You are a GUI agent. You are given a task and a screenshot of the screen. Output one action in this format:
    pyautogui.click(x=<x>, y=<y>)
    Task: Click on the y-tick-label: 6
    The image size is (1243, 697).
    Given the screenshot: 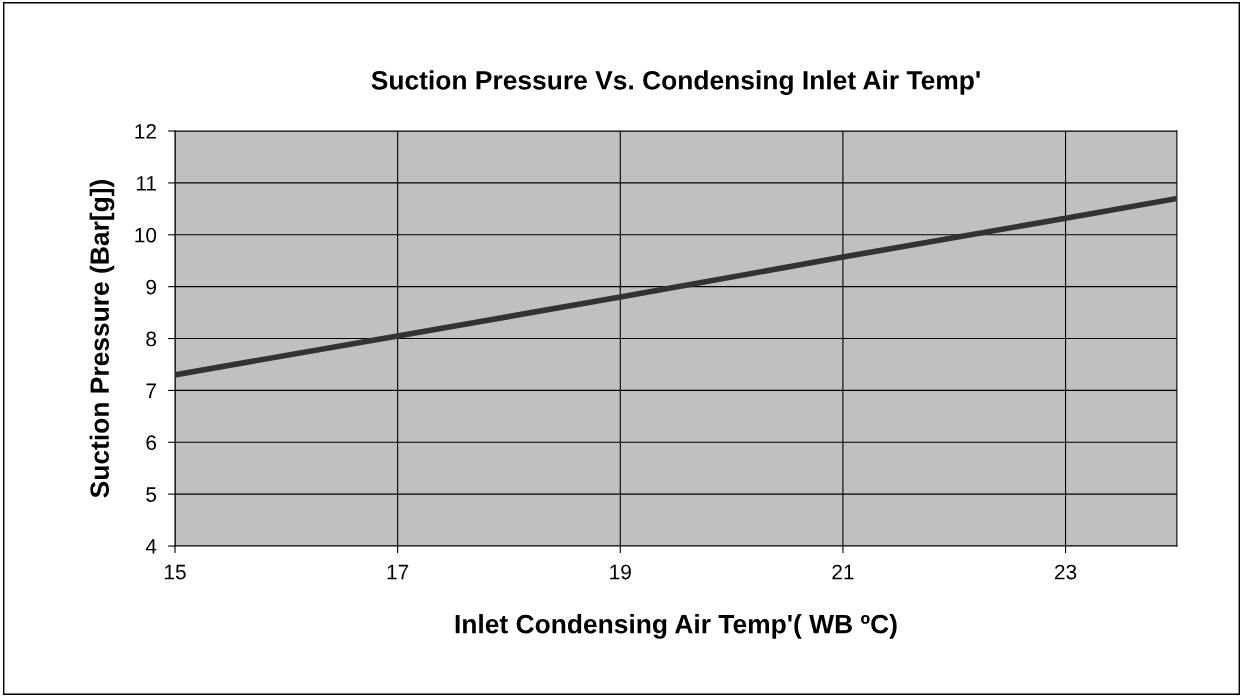 What is the action you would take?
    pyautogui.click(x=151, y=443)
    